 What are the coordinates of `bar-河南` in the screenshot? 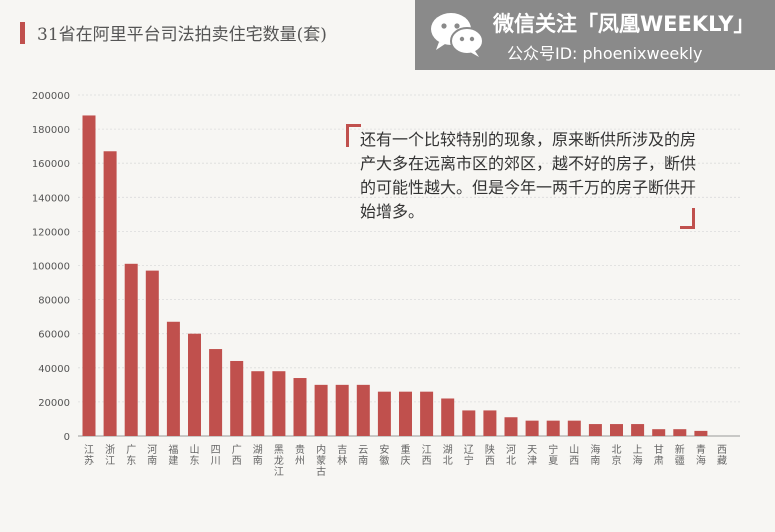 It's located at (152, 353).